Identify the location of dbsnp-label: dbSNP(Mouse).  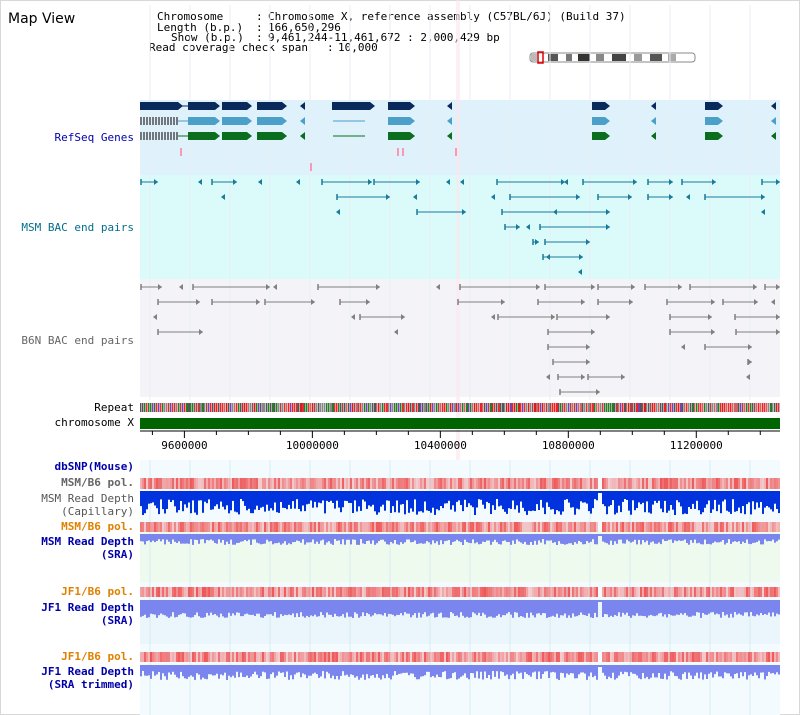
(94, 466).